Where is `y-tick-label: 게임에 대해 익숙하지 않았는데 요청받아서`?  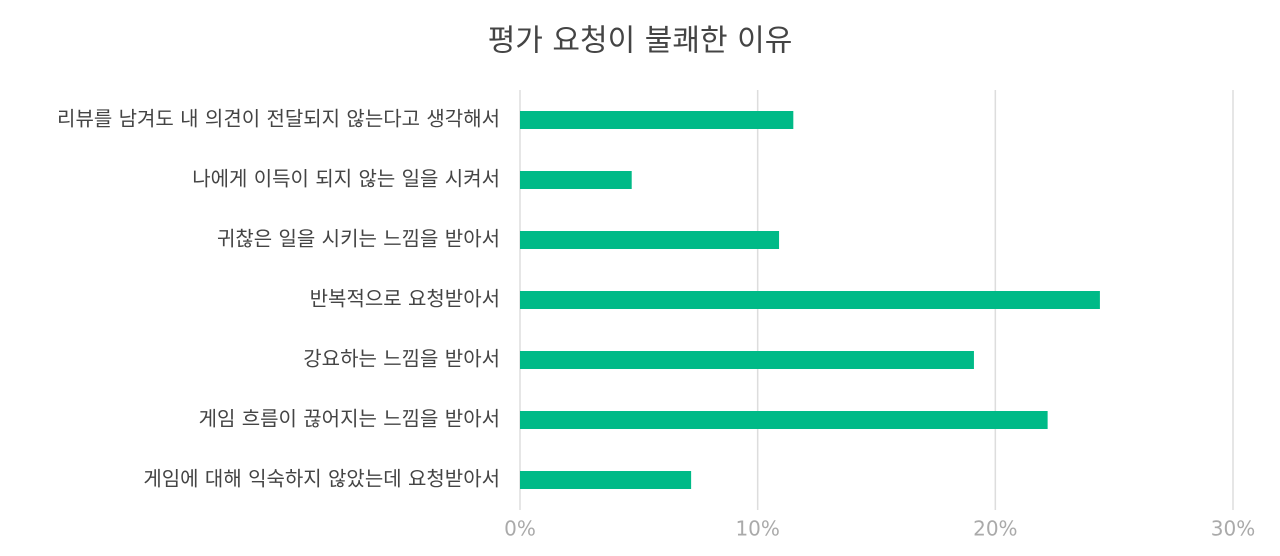
y-tick-label: 게임에 대해 익숙하지 않았는데 요청받아서 is located at coordinates (321, 479).